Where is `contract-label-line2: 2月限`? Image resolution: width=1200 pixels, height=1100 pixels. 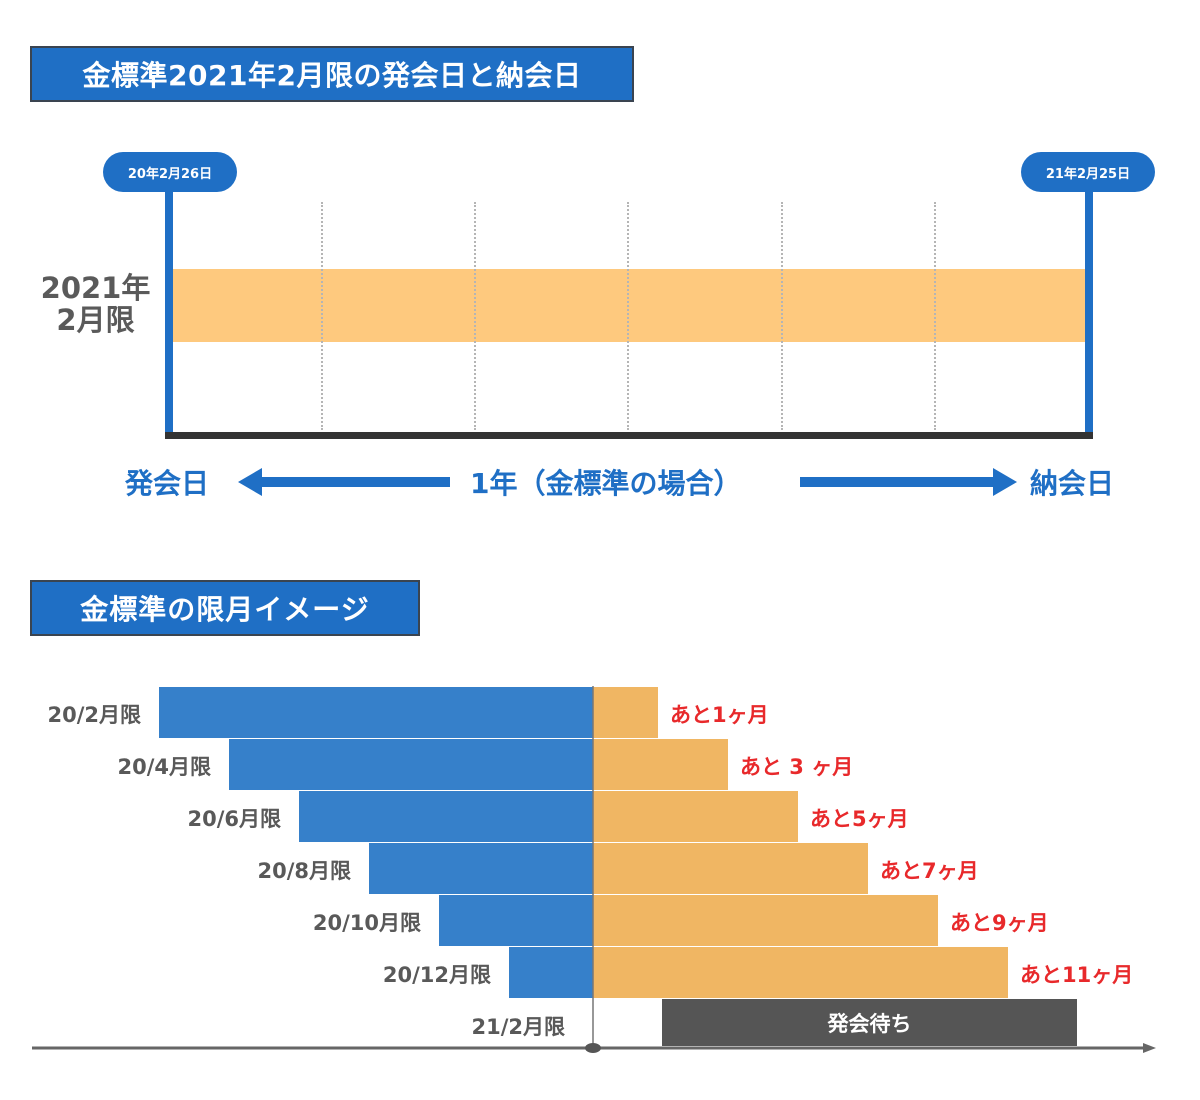 contract-label-line2: 2月限 is located at coordinates (95, 320).